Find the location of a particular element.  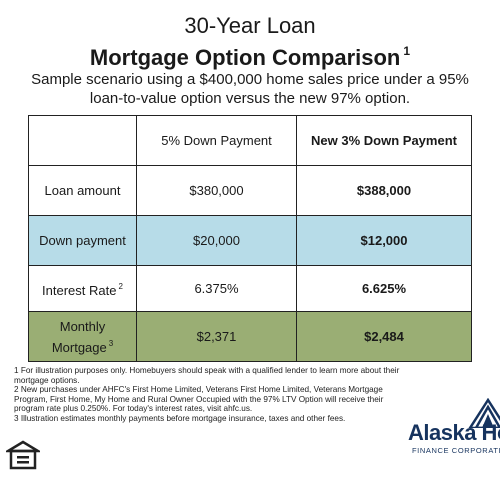

title-line-2: Mortgage Option Comparison is located at coordinates (245, 57).